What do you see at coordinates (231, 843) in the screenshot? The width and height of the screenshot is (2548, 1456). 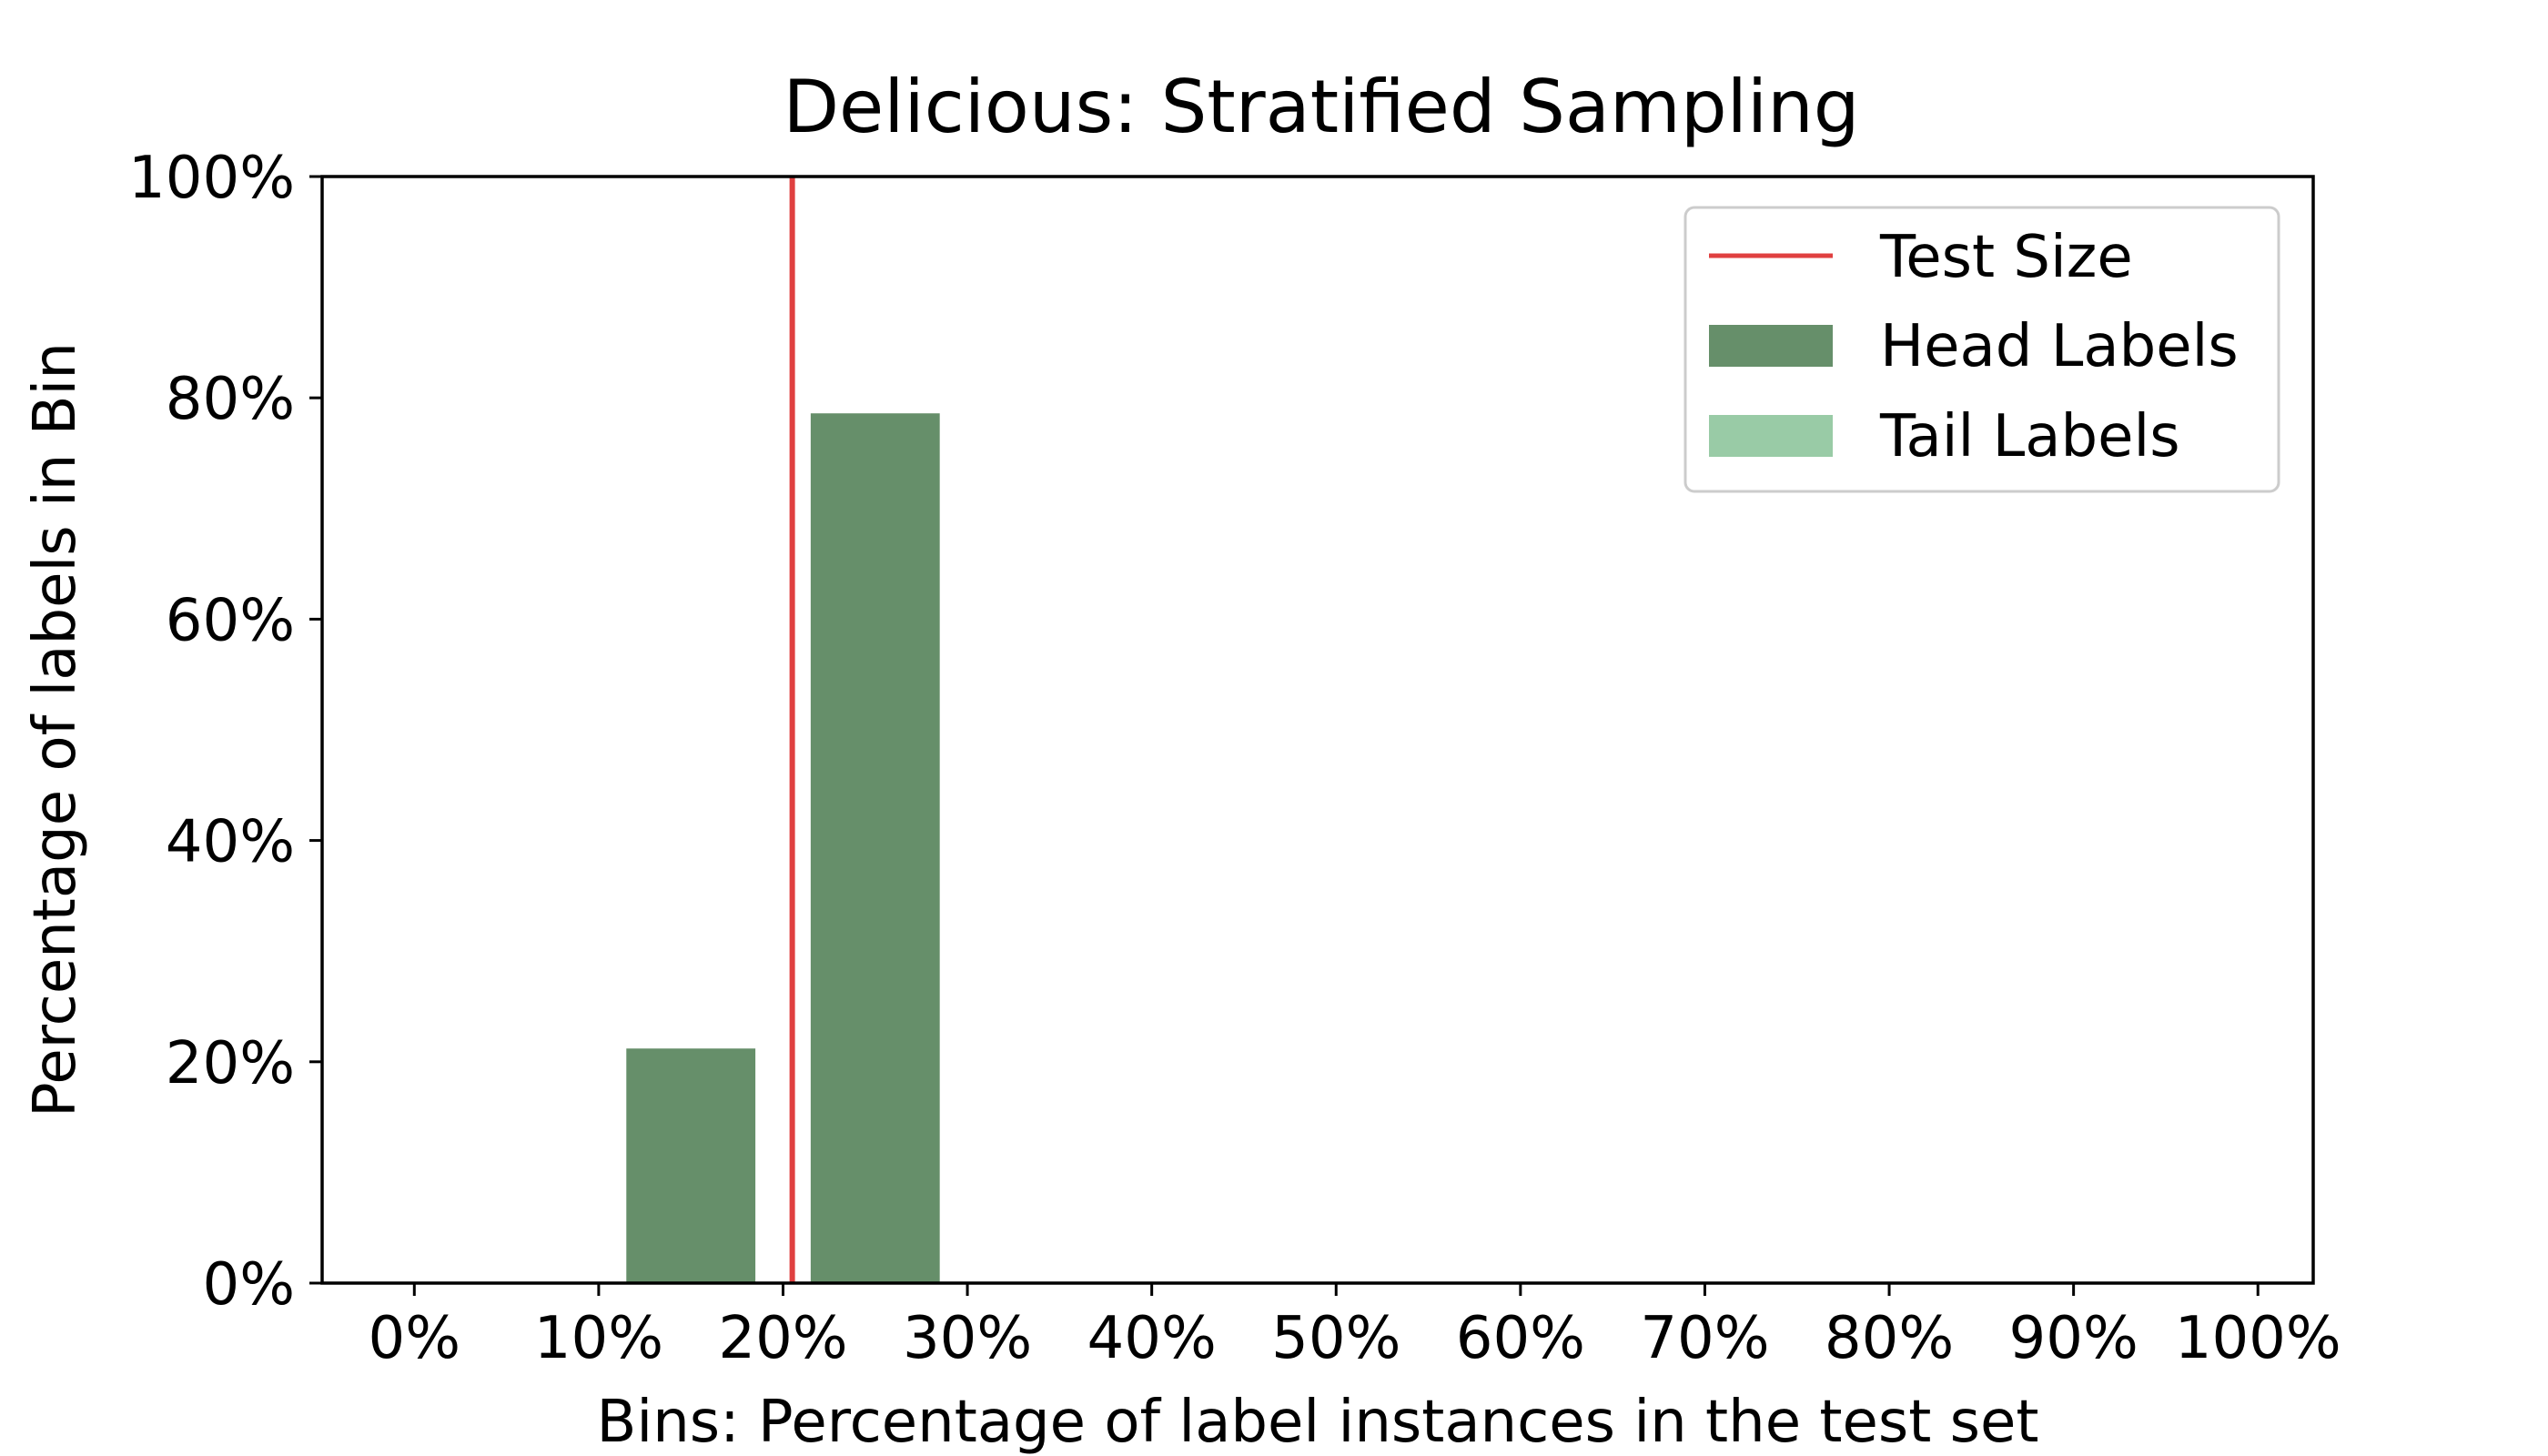 I see `y-tick-label: 40%` at bounding box center [231, 843].